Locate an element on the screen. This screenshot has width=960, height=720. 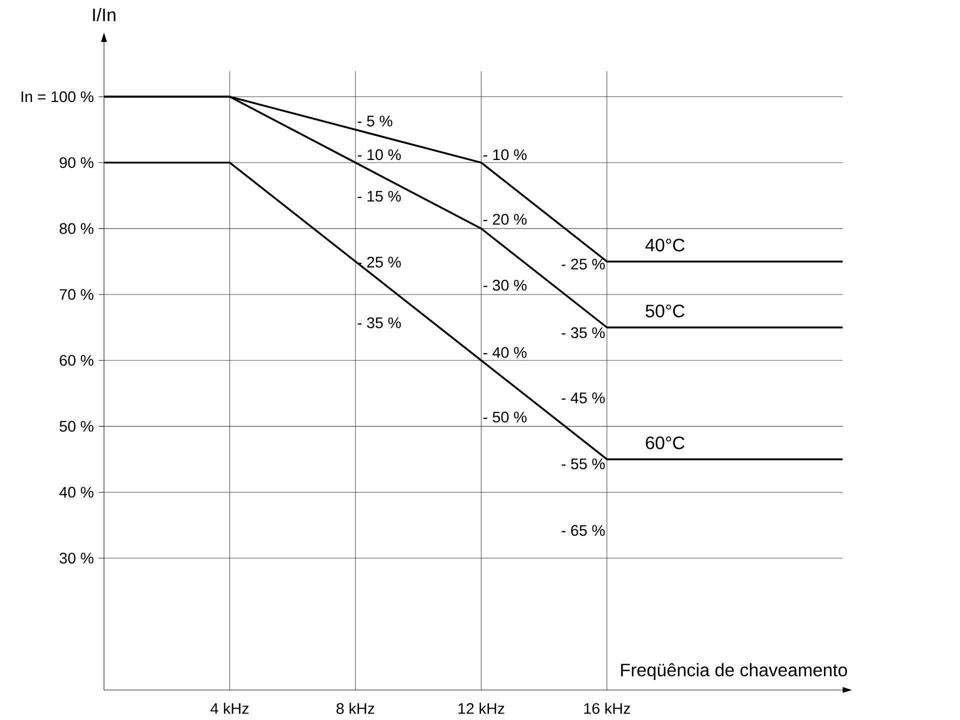
annotation: - 15 % is located at coordinates (379, 196).